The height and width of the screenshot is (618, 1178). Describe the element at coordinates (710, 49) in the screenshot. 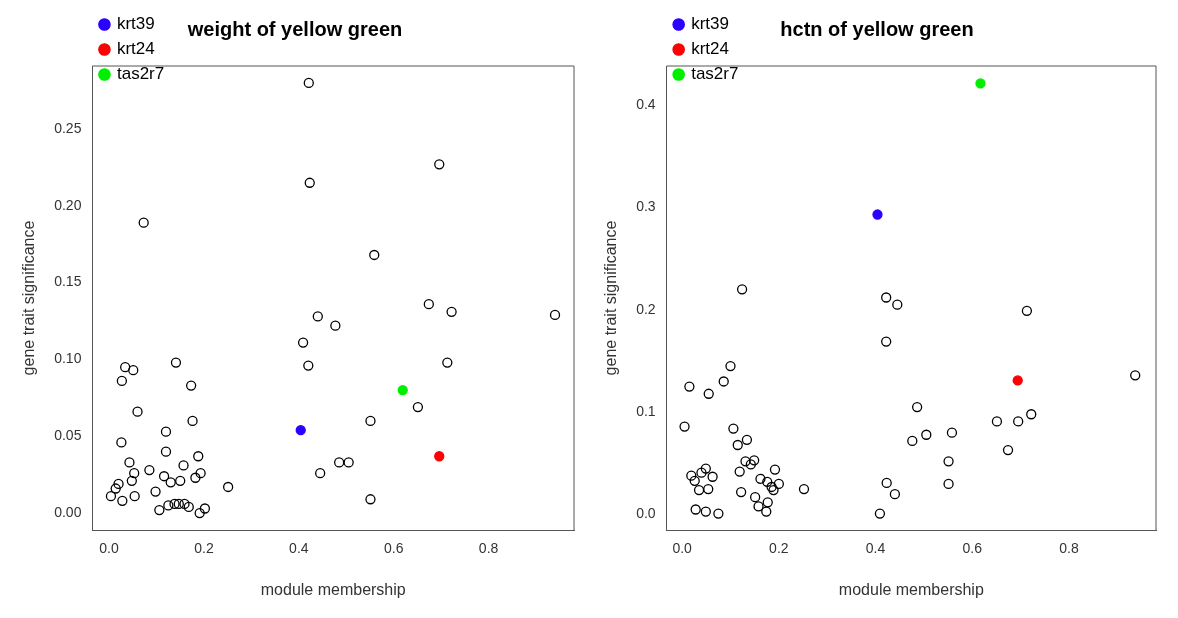

I see `legend-label: krt24` at that location.